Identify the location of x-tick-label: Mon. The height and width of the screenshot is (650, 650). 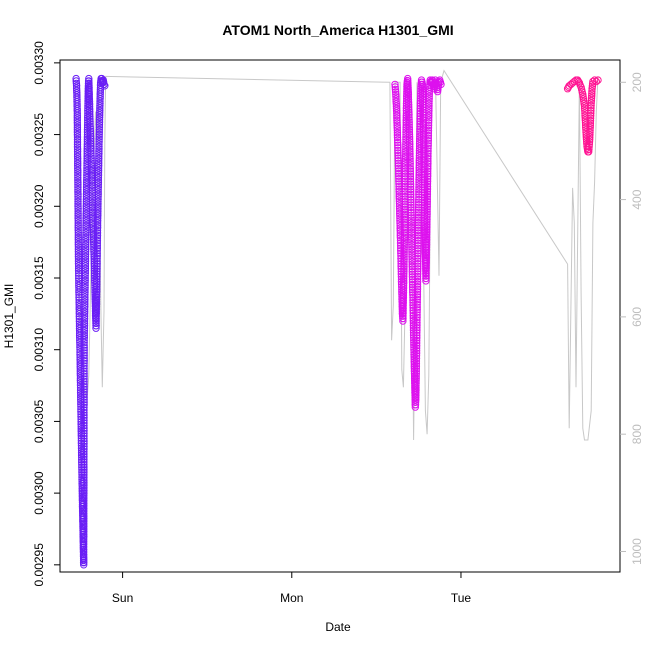
(291, 598).